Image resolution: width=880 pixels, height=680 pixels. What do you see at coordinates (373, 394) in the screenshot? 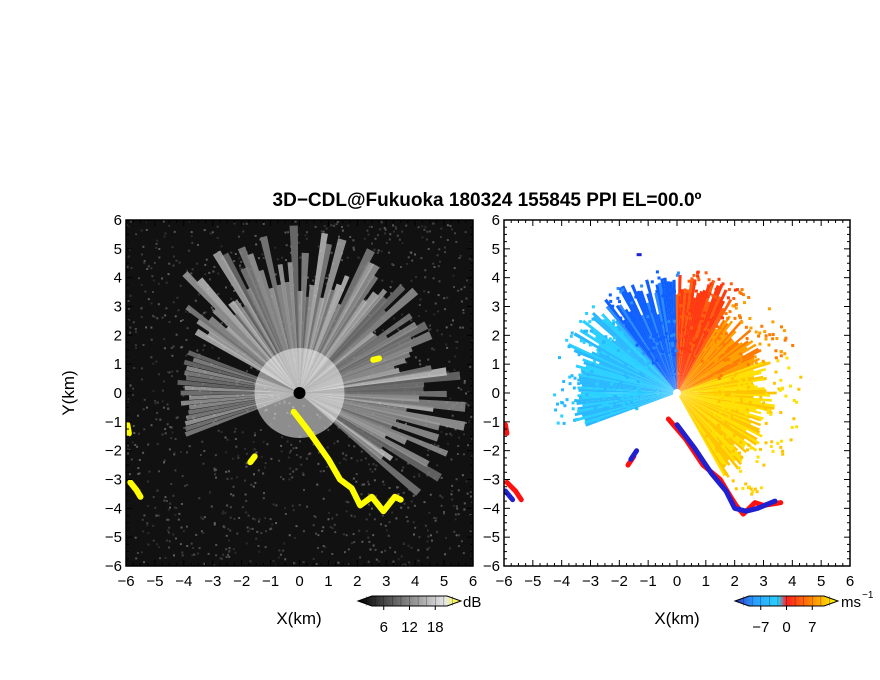
I see `reflectivity-ray` at bounding box center [373, 394].